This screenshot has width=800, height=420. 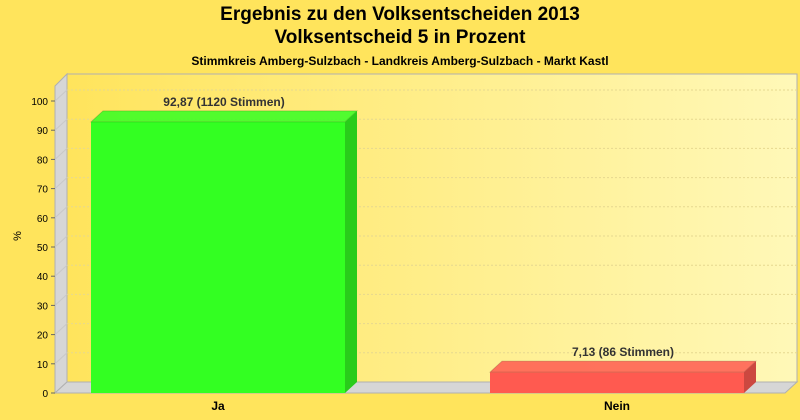 What do you see at coordinates (43, 306) in the screenshot?
I see `y-tick-label: 30` at bounding box center [43, 306].